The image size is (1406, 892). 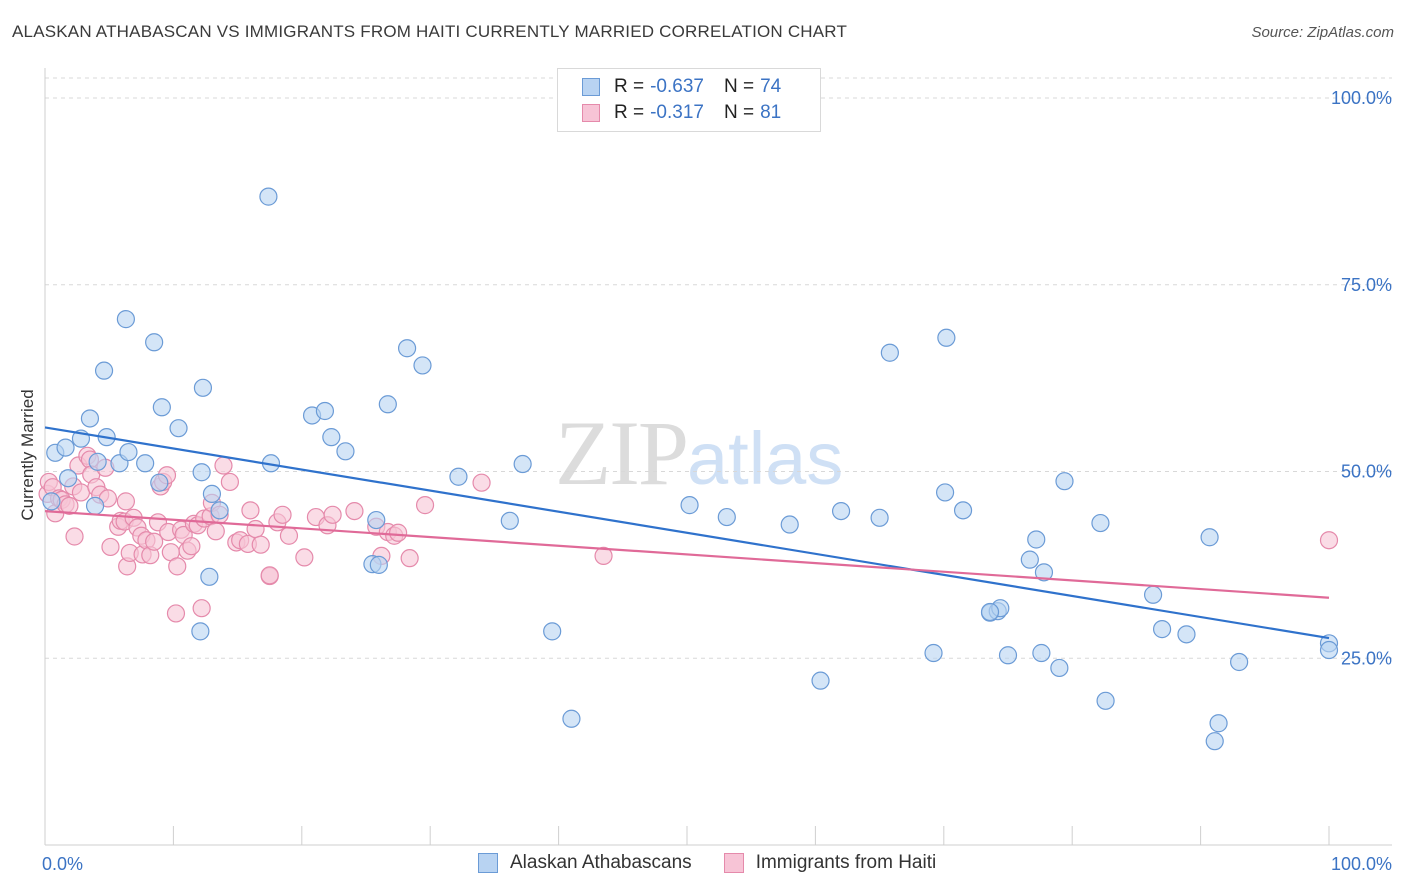 I want to click on watermark: ZIPatlas, so click(x=699, y=453).